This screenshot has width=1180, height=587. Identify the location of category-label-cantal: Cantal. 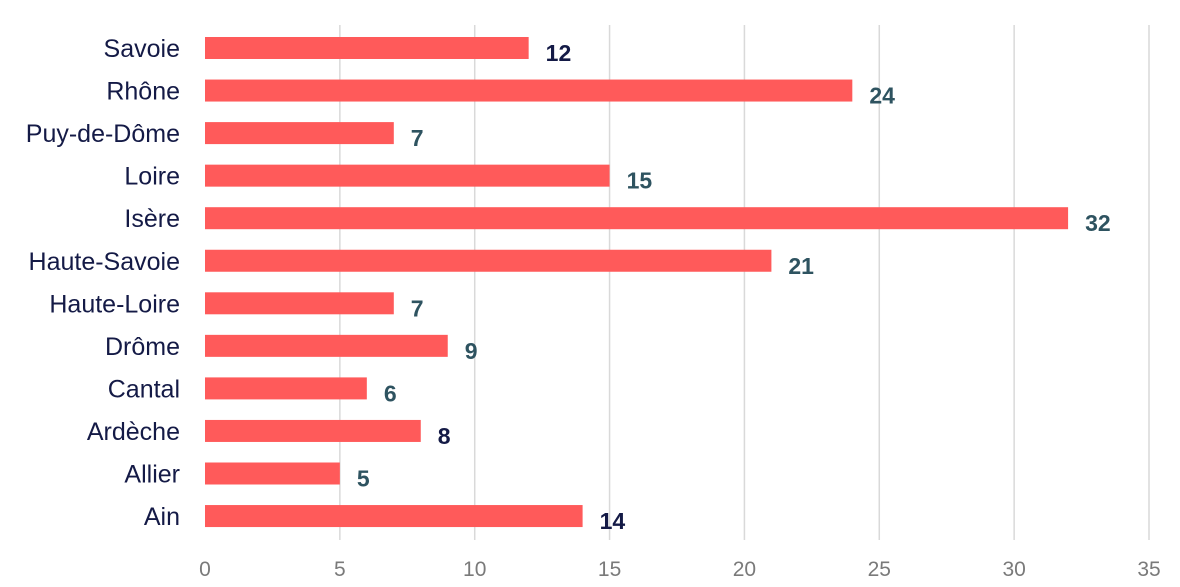
(144, 389).